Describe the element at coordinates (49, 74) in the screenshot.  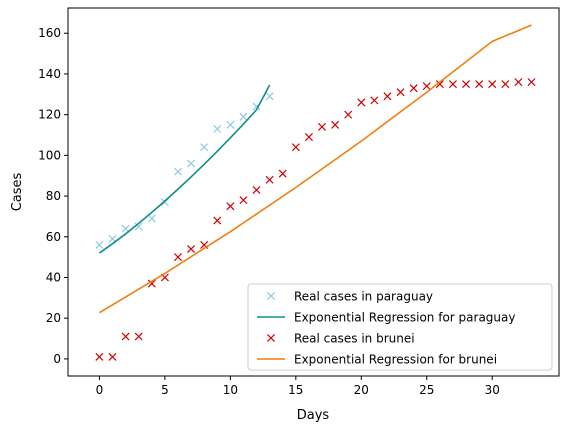
I see `y-tick-label: 140` at that location.